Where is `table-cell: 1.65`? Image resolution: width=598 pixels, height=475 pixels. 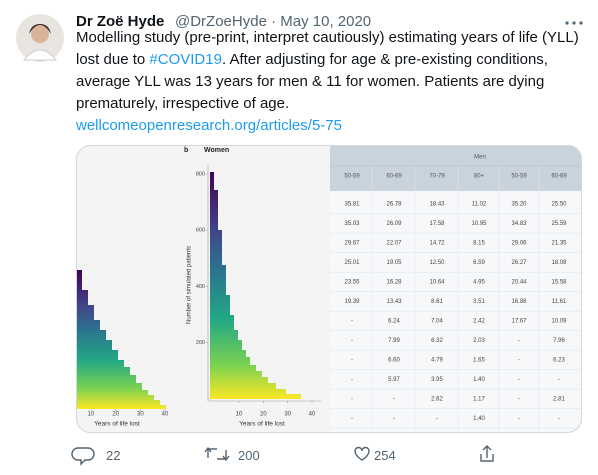 table-cell: 1.65 is located at coordinates (479, 361).